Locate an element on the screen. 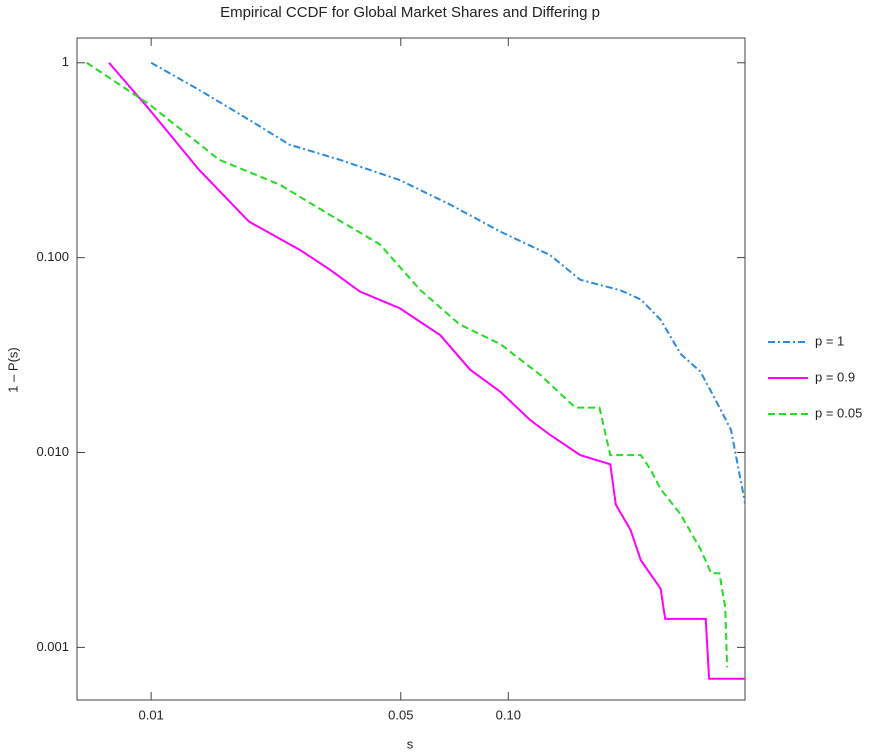 This screenshot has width=895, height=754. y-tick-label: 1 is located at coordinates (65, 61).